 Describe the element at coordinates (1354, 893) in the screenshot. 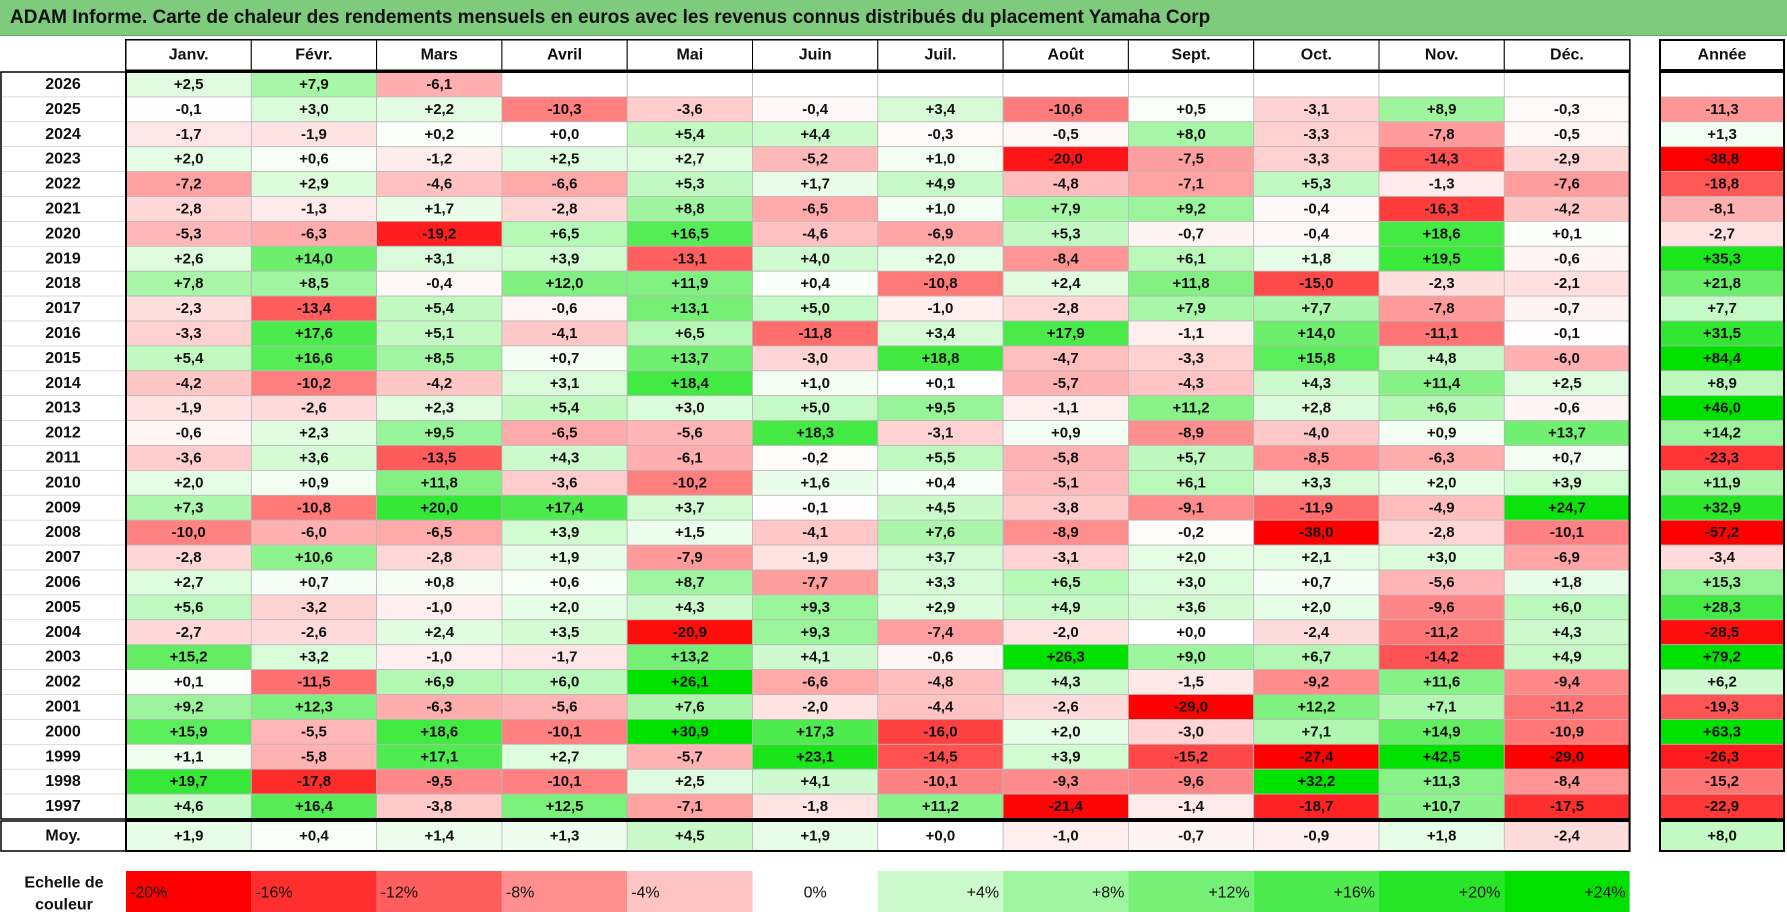

I see `scale-step-label: +16%` at that location.